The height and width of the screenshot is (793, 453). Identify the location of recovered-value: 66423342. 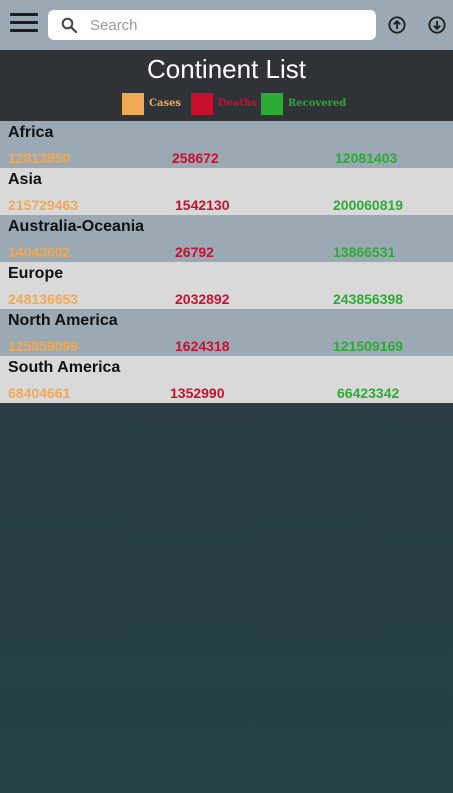
(368, 393).